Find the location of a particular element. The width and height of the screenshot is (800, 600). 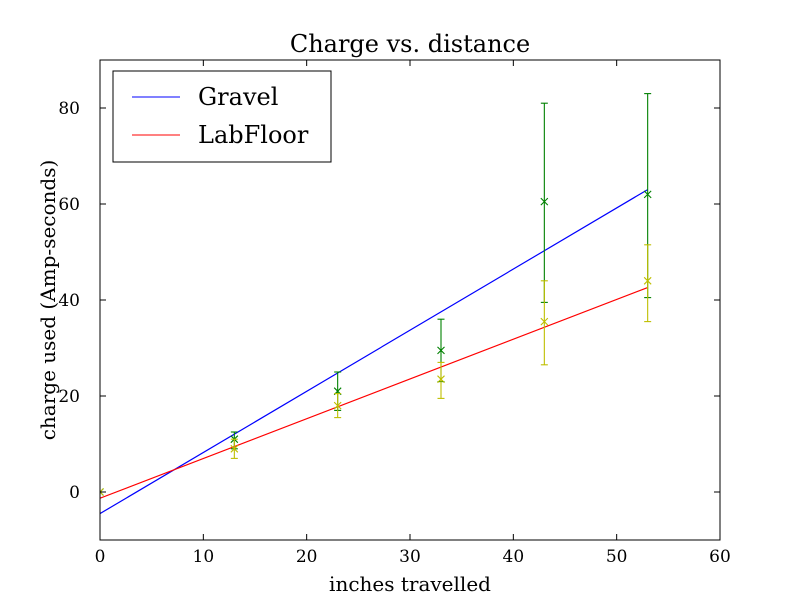

legend-box is located at coordinates (222, 116).